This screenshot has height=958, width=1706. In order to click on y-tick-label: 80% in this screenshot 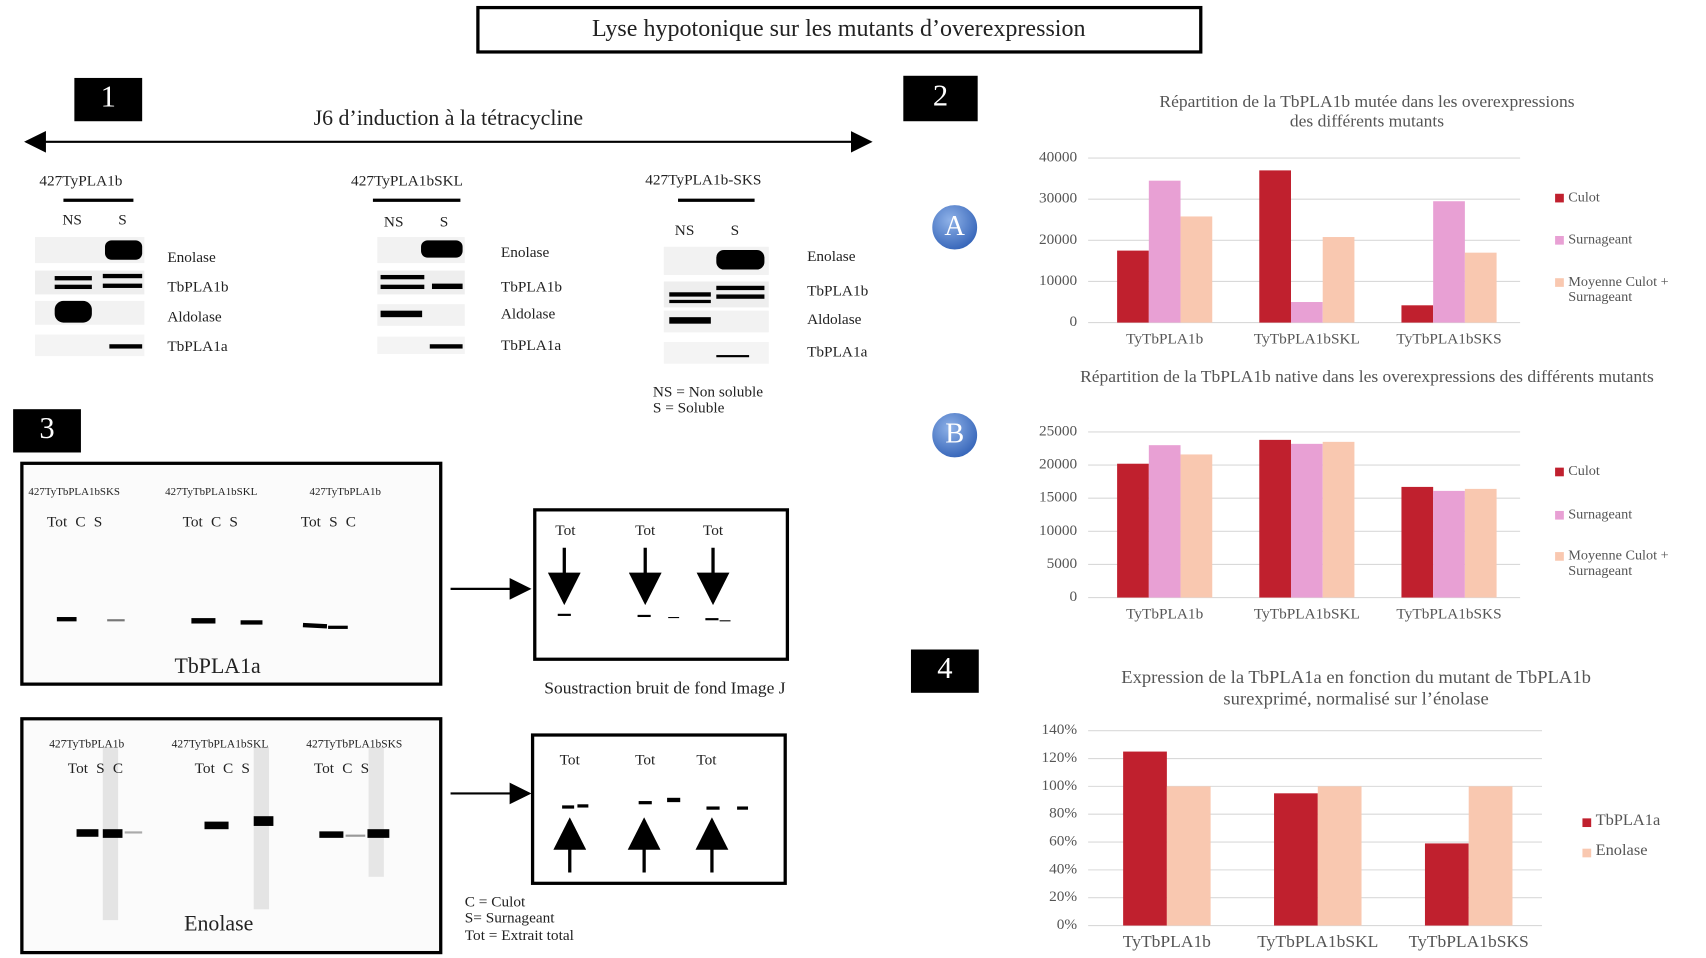, I will do `click(1063, 813)`.